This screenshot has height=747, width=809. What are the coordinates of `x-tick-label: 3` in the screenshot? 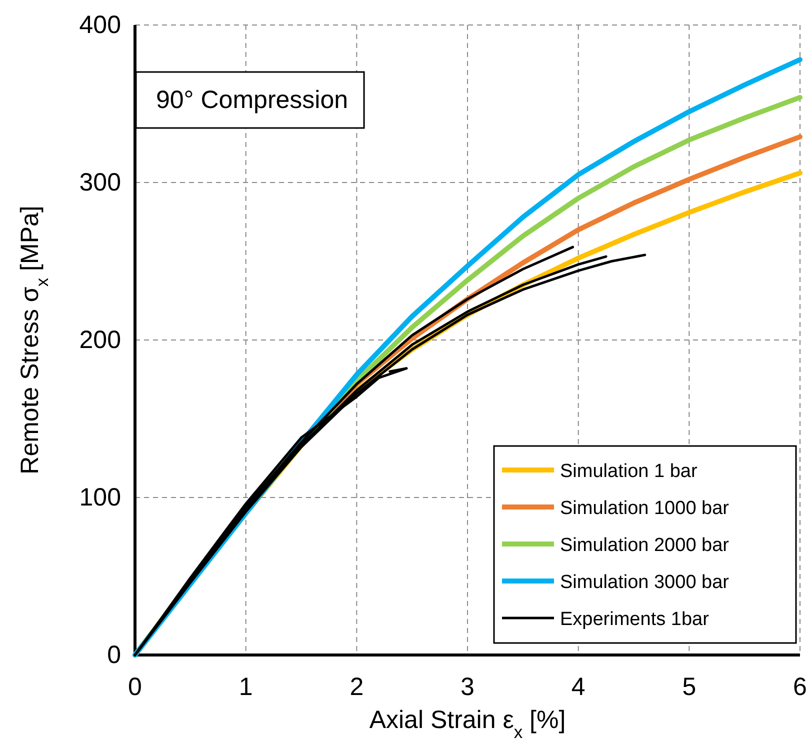 It's located at (467, 686).